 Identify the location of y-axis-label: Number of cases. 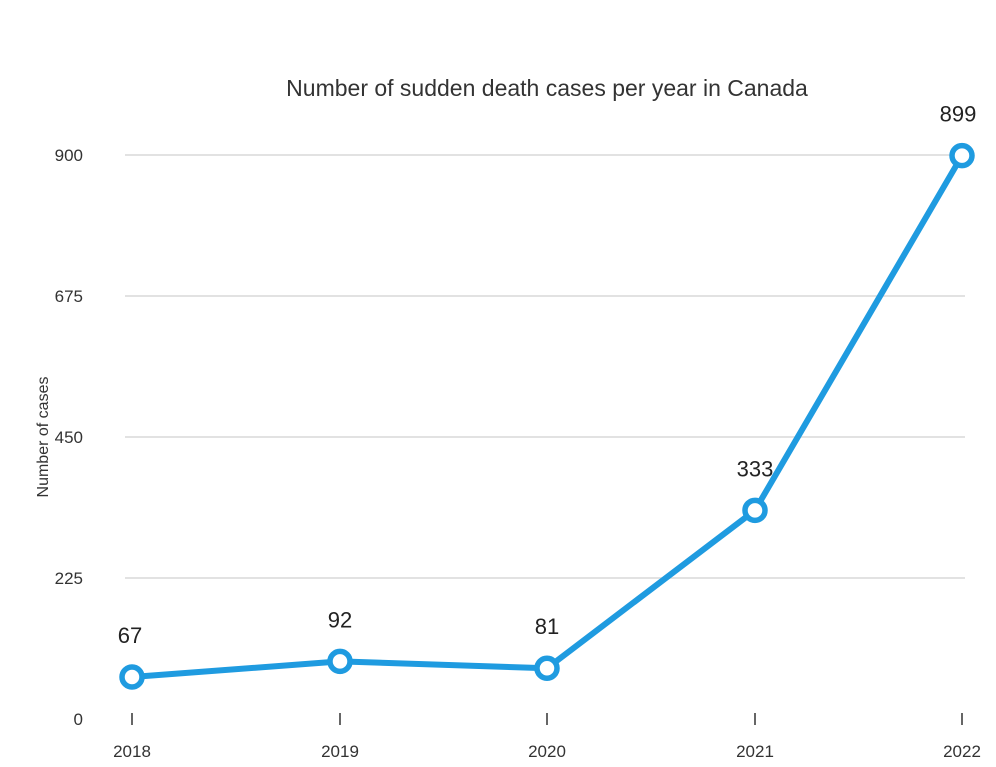
(43, 437).